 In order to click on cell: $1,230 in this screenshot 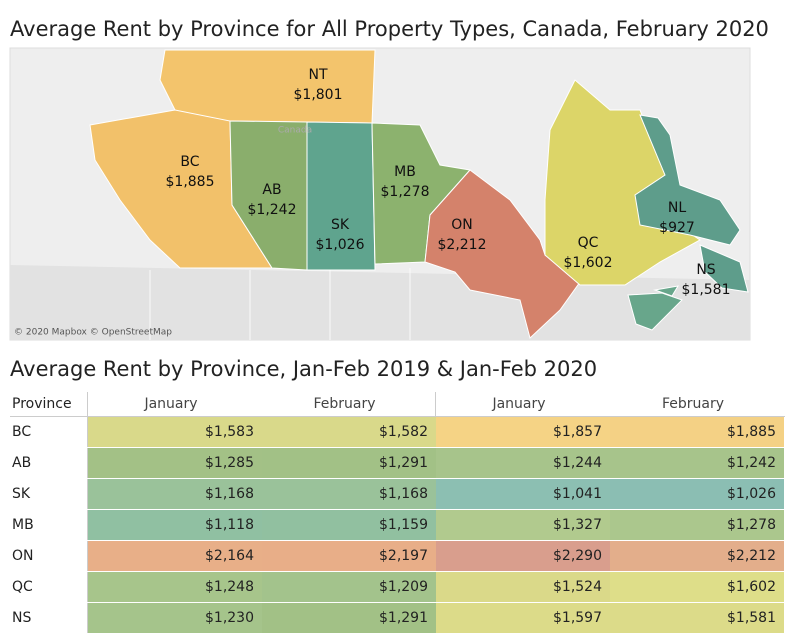, I will do `click(175, 618)`.